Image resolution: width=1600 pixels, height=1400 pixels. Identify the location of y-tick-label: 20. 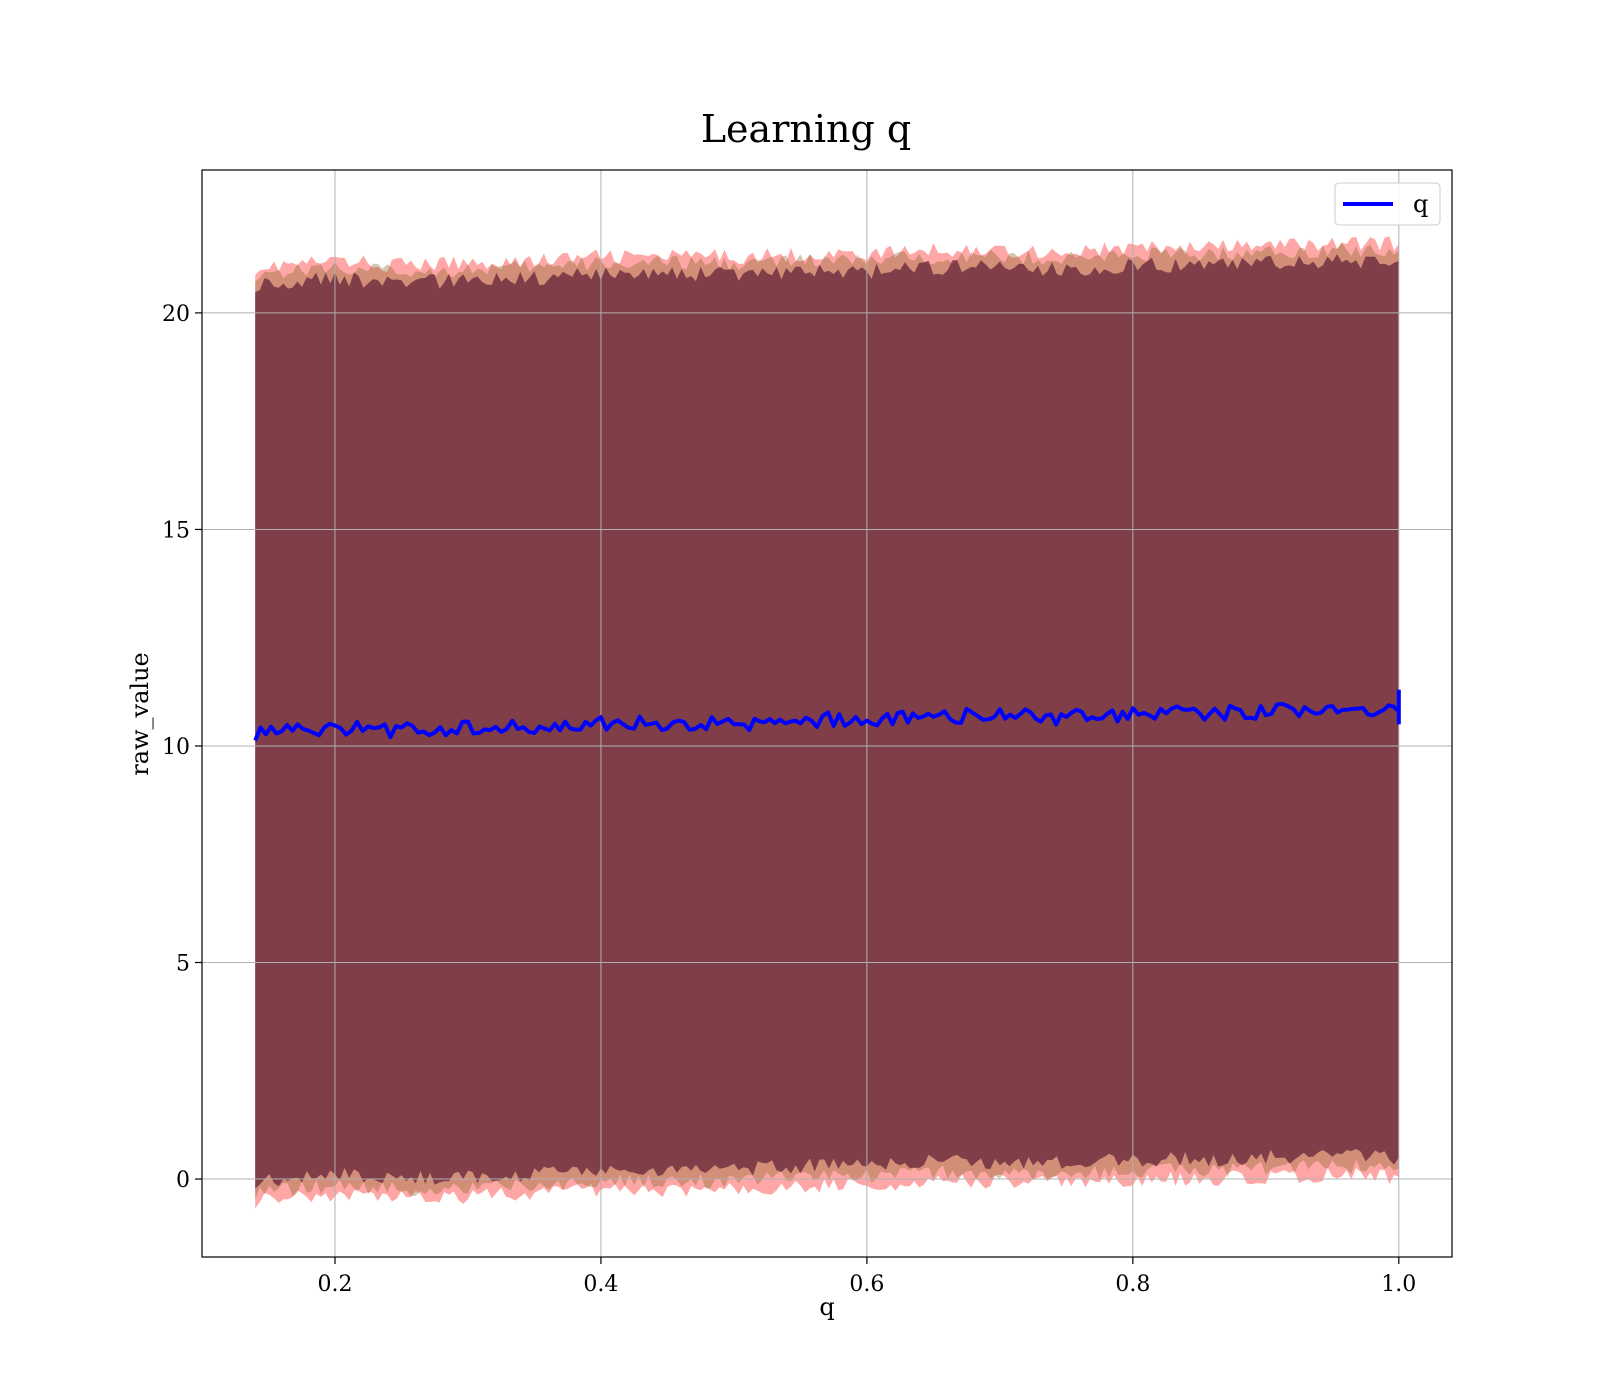
(176, 314).